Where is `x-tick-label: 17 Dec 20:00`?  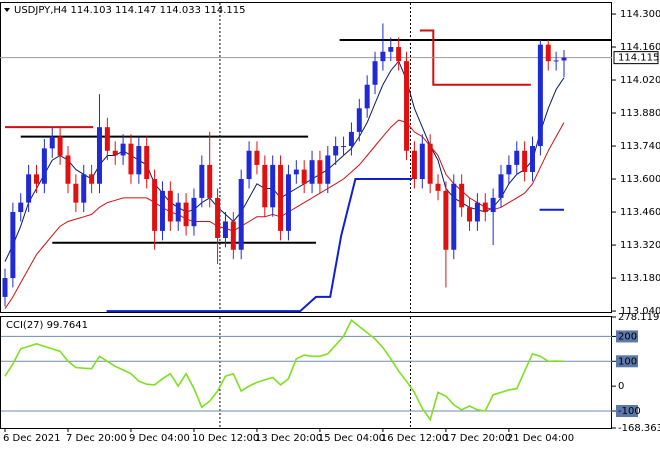 x-tick-label: 17 Dec 20:00 is located at coordinates (477, 438).